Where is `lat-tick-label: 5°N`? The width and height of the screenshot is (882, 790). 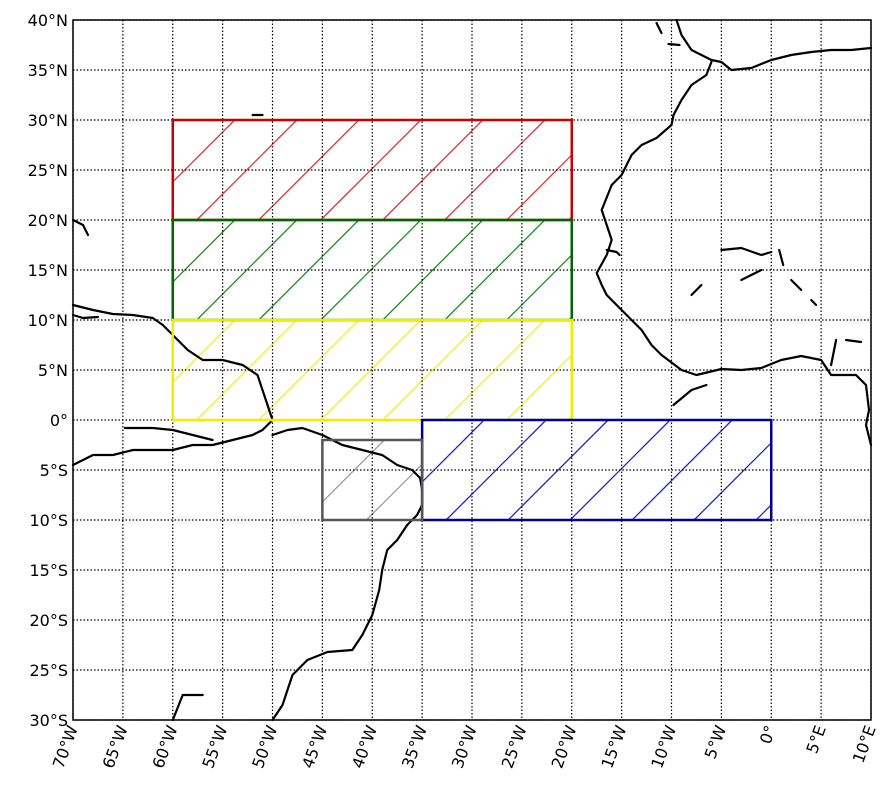 lat-tick-label: 5°N is located at coordinates (53, 370).